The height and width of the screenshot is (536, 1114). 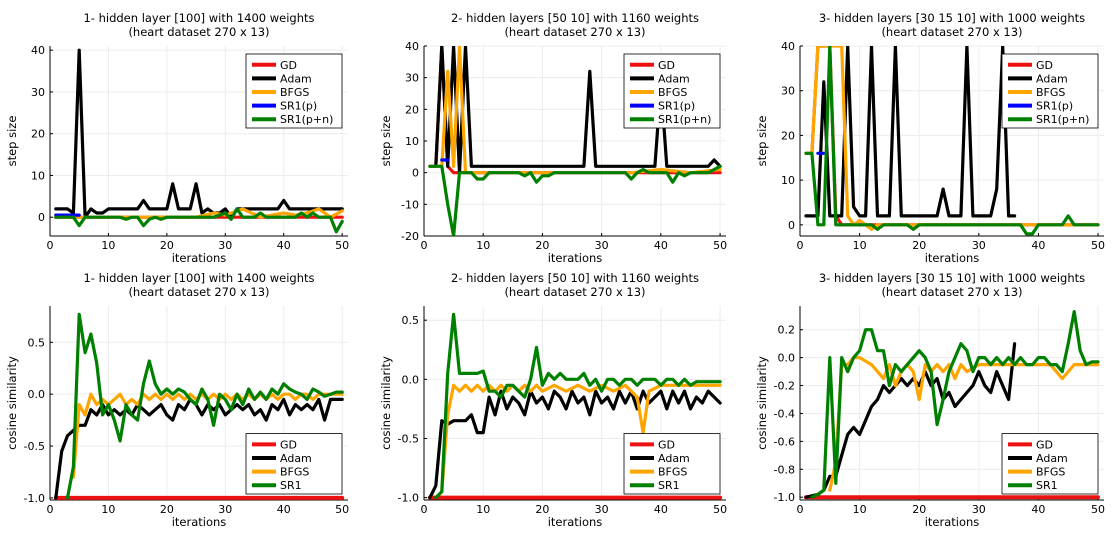 What do you see at coordinates (784, 413) in the screenshot?
I see `y-tick-label: -0.4` at bounding box center [784, 413].